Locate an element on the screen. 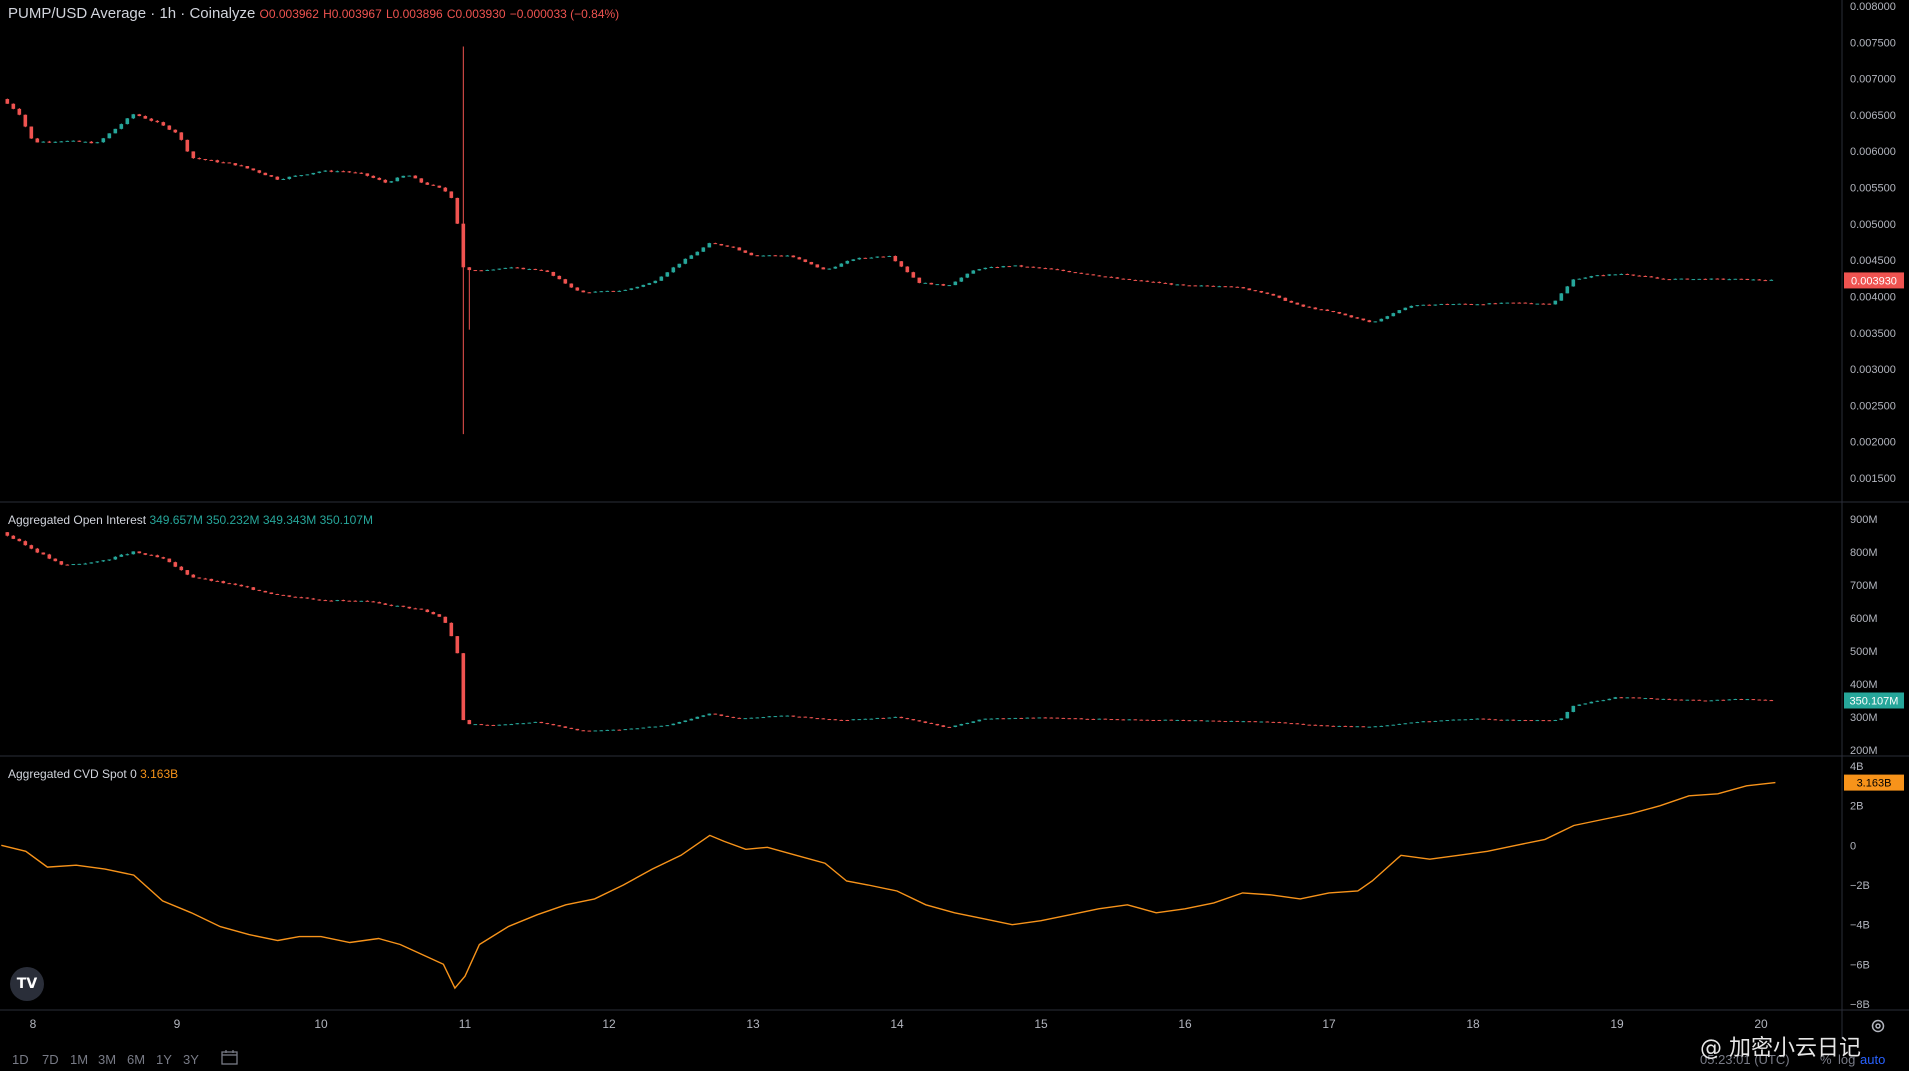 The height and width of the screenshot is (1071, 1909). timeframe-3y: 3Y is located at coordinates (191, 1059).